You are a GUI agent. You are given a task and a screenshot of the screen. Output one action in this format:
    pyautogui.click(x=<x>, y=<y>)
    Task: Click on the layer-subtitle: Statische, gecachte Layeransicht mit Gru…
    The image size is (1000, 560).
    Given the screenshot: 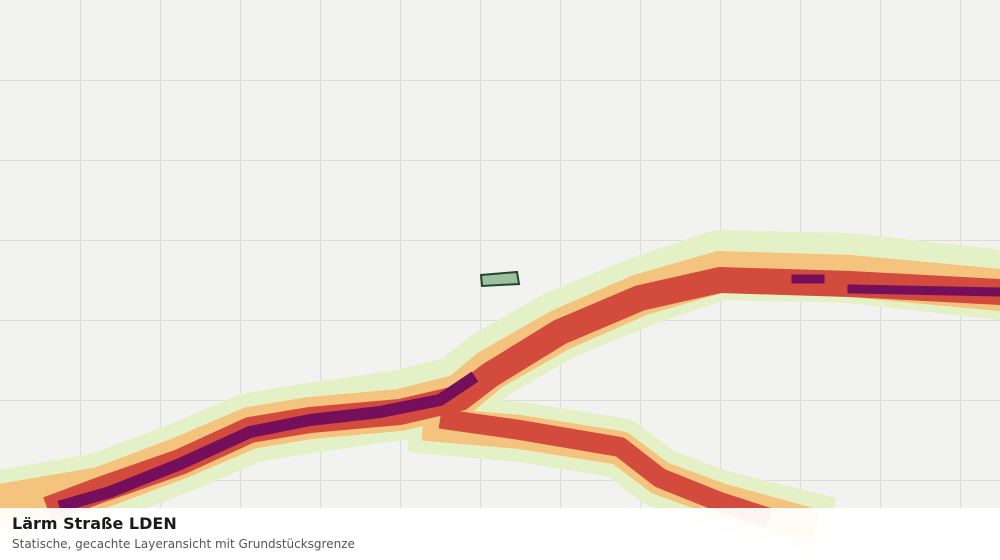 What is the action you would take?
    pyautogui.click(x=183, y=544)
    